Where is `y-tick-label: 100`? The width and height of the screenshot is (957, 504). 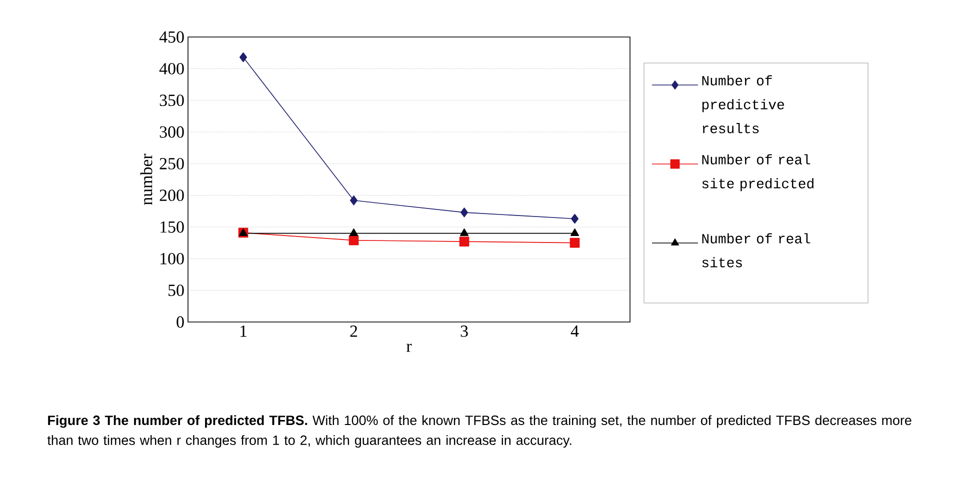
y-tick-label: 100 is located at coordinates (172, 258).